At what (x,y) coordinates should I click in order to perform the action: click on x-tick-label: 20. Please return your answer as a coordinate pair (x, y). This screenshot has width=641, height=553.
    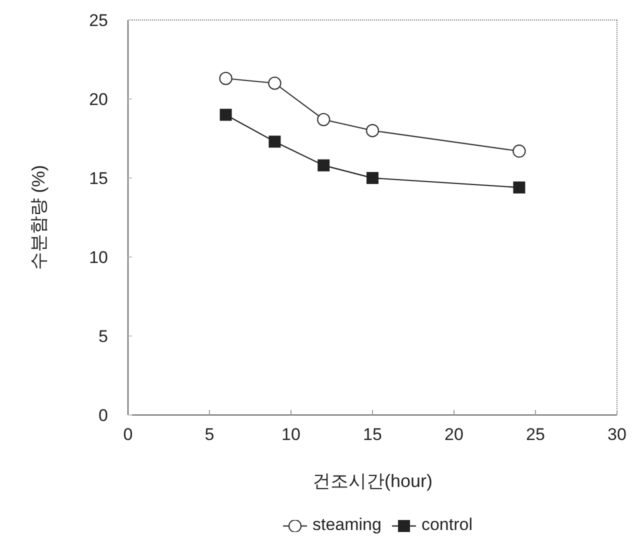
    Looking at the image, I should click on (454, 434).